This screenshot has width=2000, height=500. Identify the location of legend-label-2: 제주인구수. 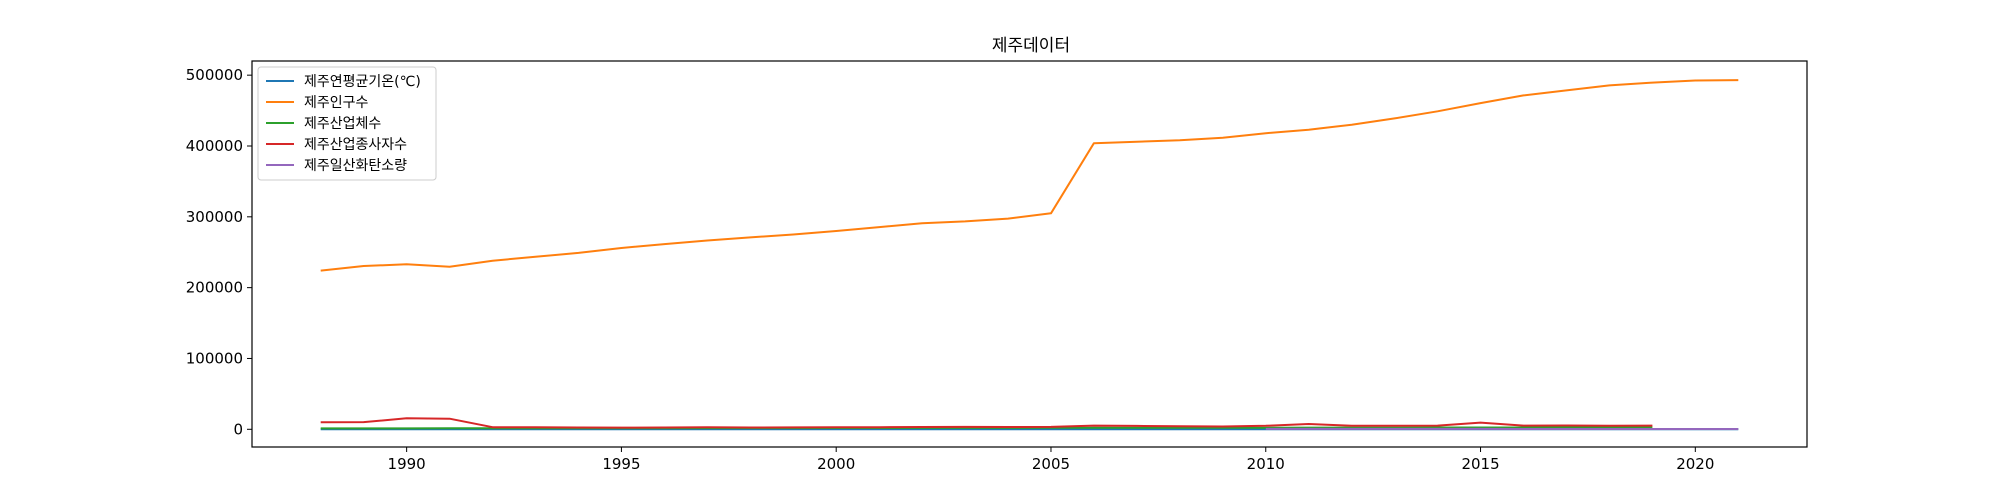
(336, 103).